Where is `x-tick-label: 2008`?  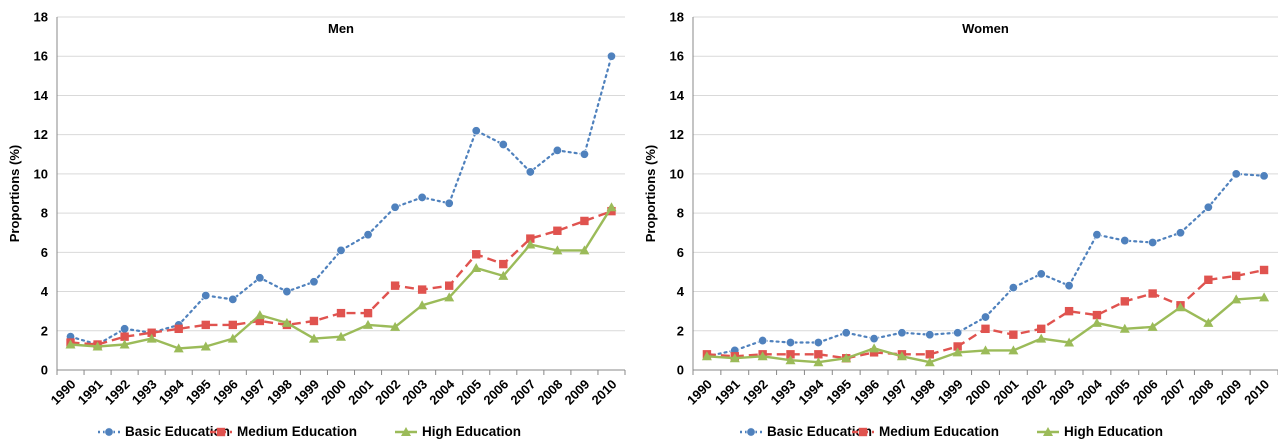 x-tick-label: 2008 is located at coordinates (1200, 392).